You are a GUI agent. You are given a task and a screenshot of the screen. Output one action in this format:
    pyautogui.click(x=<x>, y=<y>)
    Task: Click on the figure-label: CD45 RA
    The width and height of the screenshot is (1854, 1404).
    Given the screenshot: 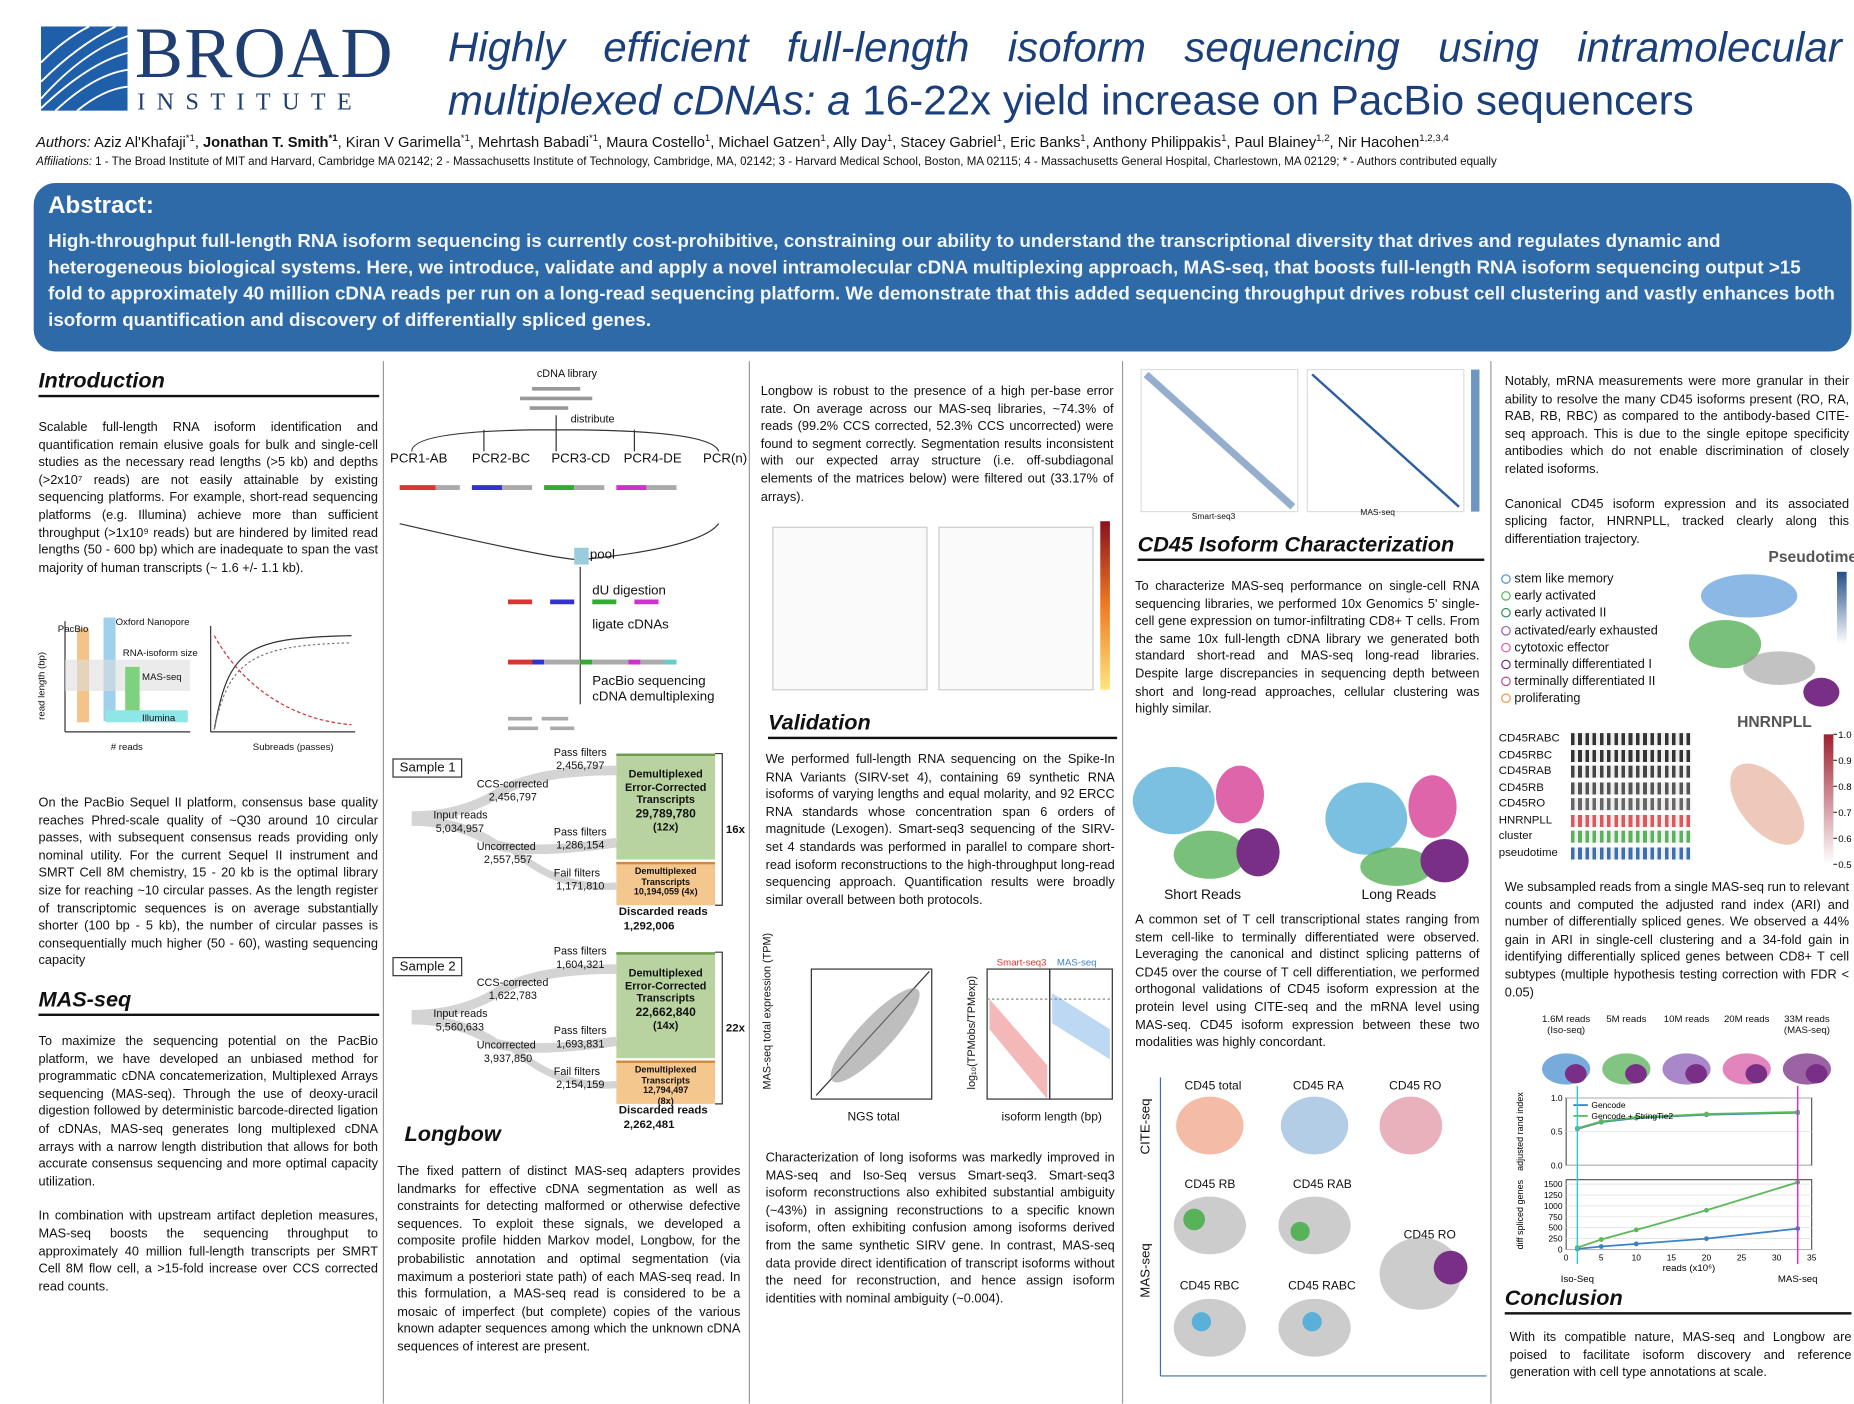 What is the action you would take?
    pyautogui.click(x=1318, y=1086)
    